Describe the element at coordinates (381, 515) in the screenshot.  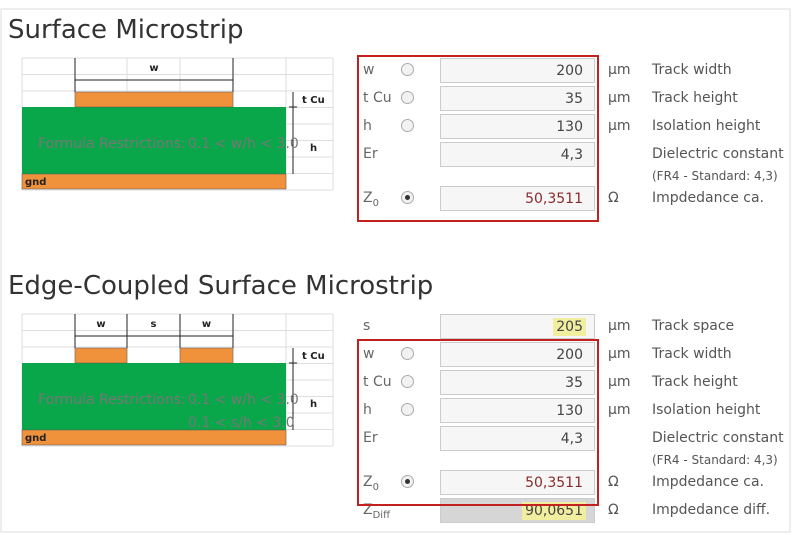
I see `param-label-sub: Diff` at that location.